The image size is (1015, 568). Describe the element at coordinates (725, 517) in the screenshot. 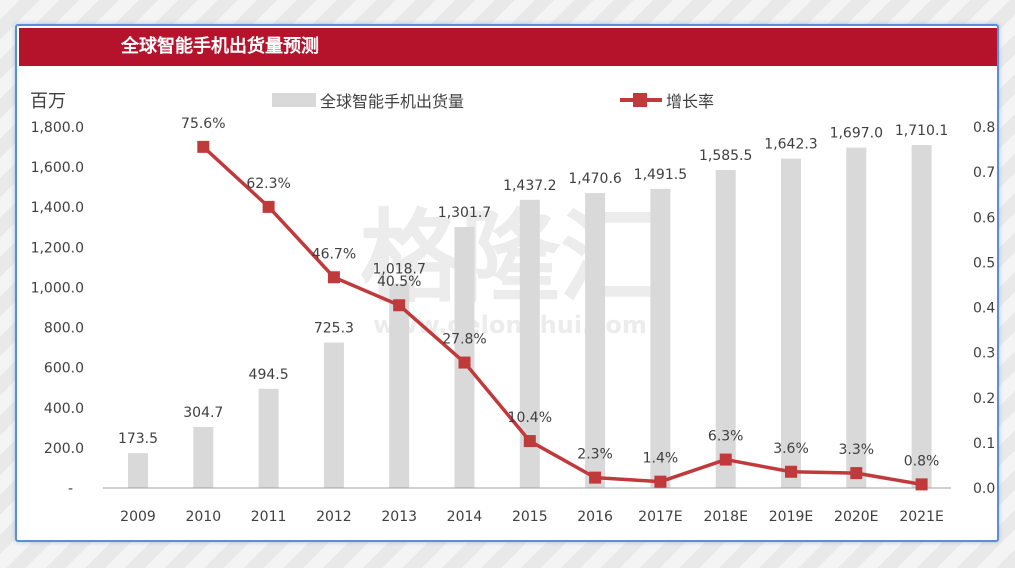

I see `x-tick-label: 2018E` at that location.